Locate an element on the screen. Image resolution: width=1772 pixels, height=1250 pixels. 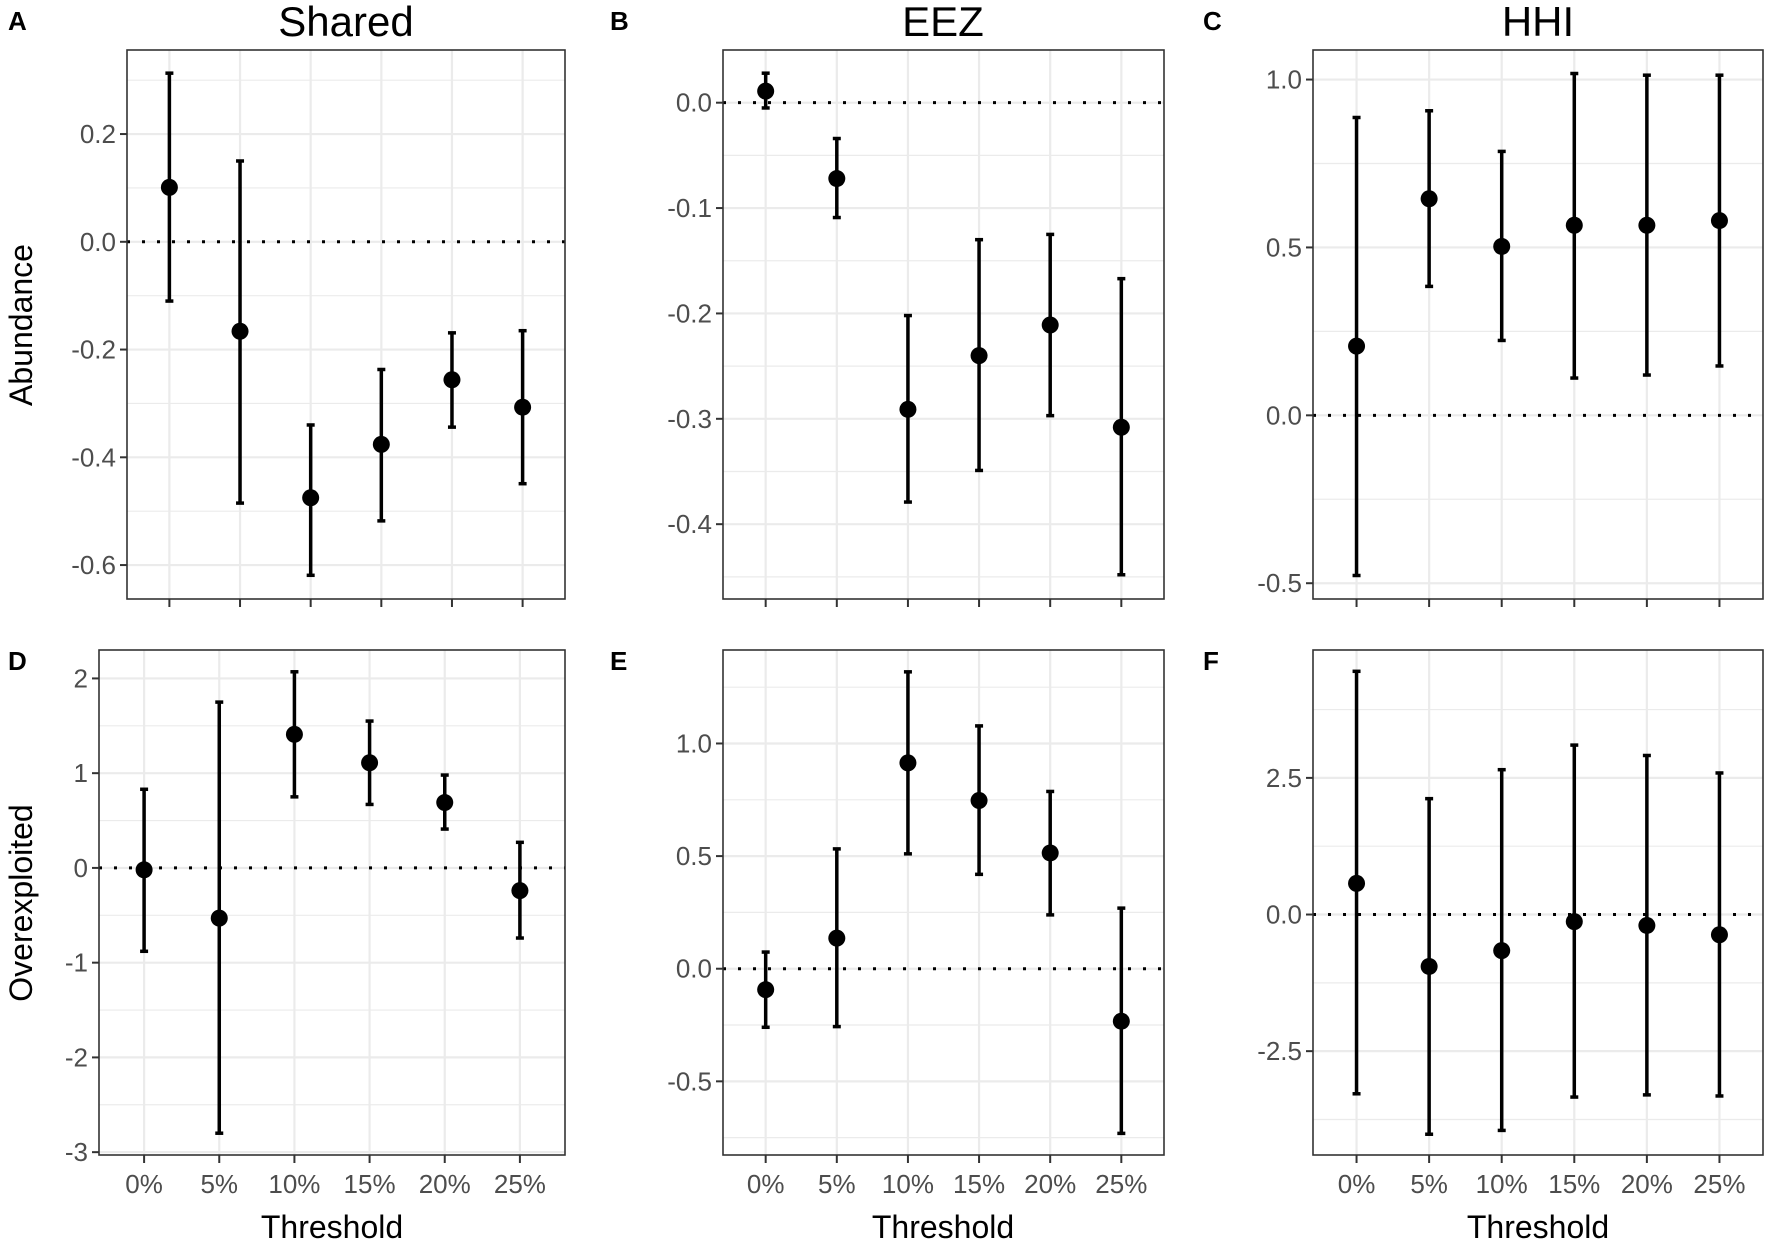
x-axis-title-eez: Threshold is located at coordinates (943, 1227).